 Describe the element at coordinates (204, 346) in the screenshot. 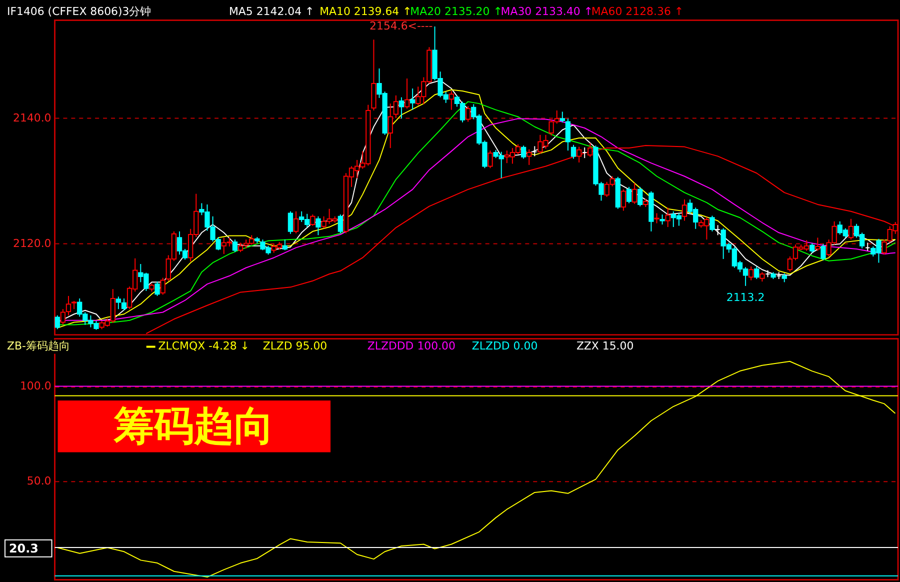

I see `legend-label: ZLCMQX -4.28 ↓` at that location.